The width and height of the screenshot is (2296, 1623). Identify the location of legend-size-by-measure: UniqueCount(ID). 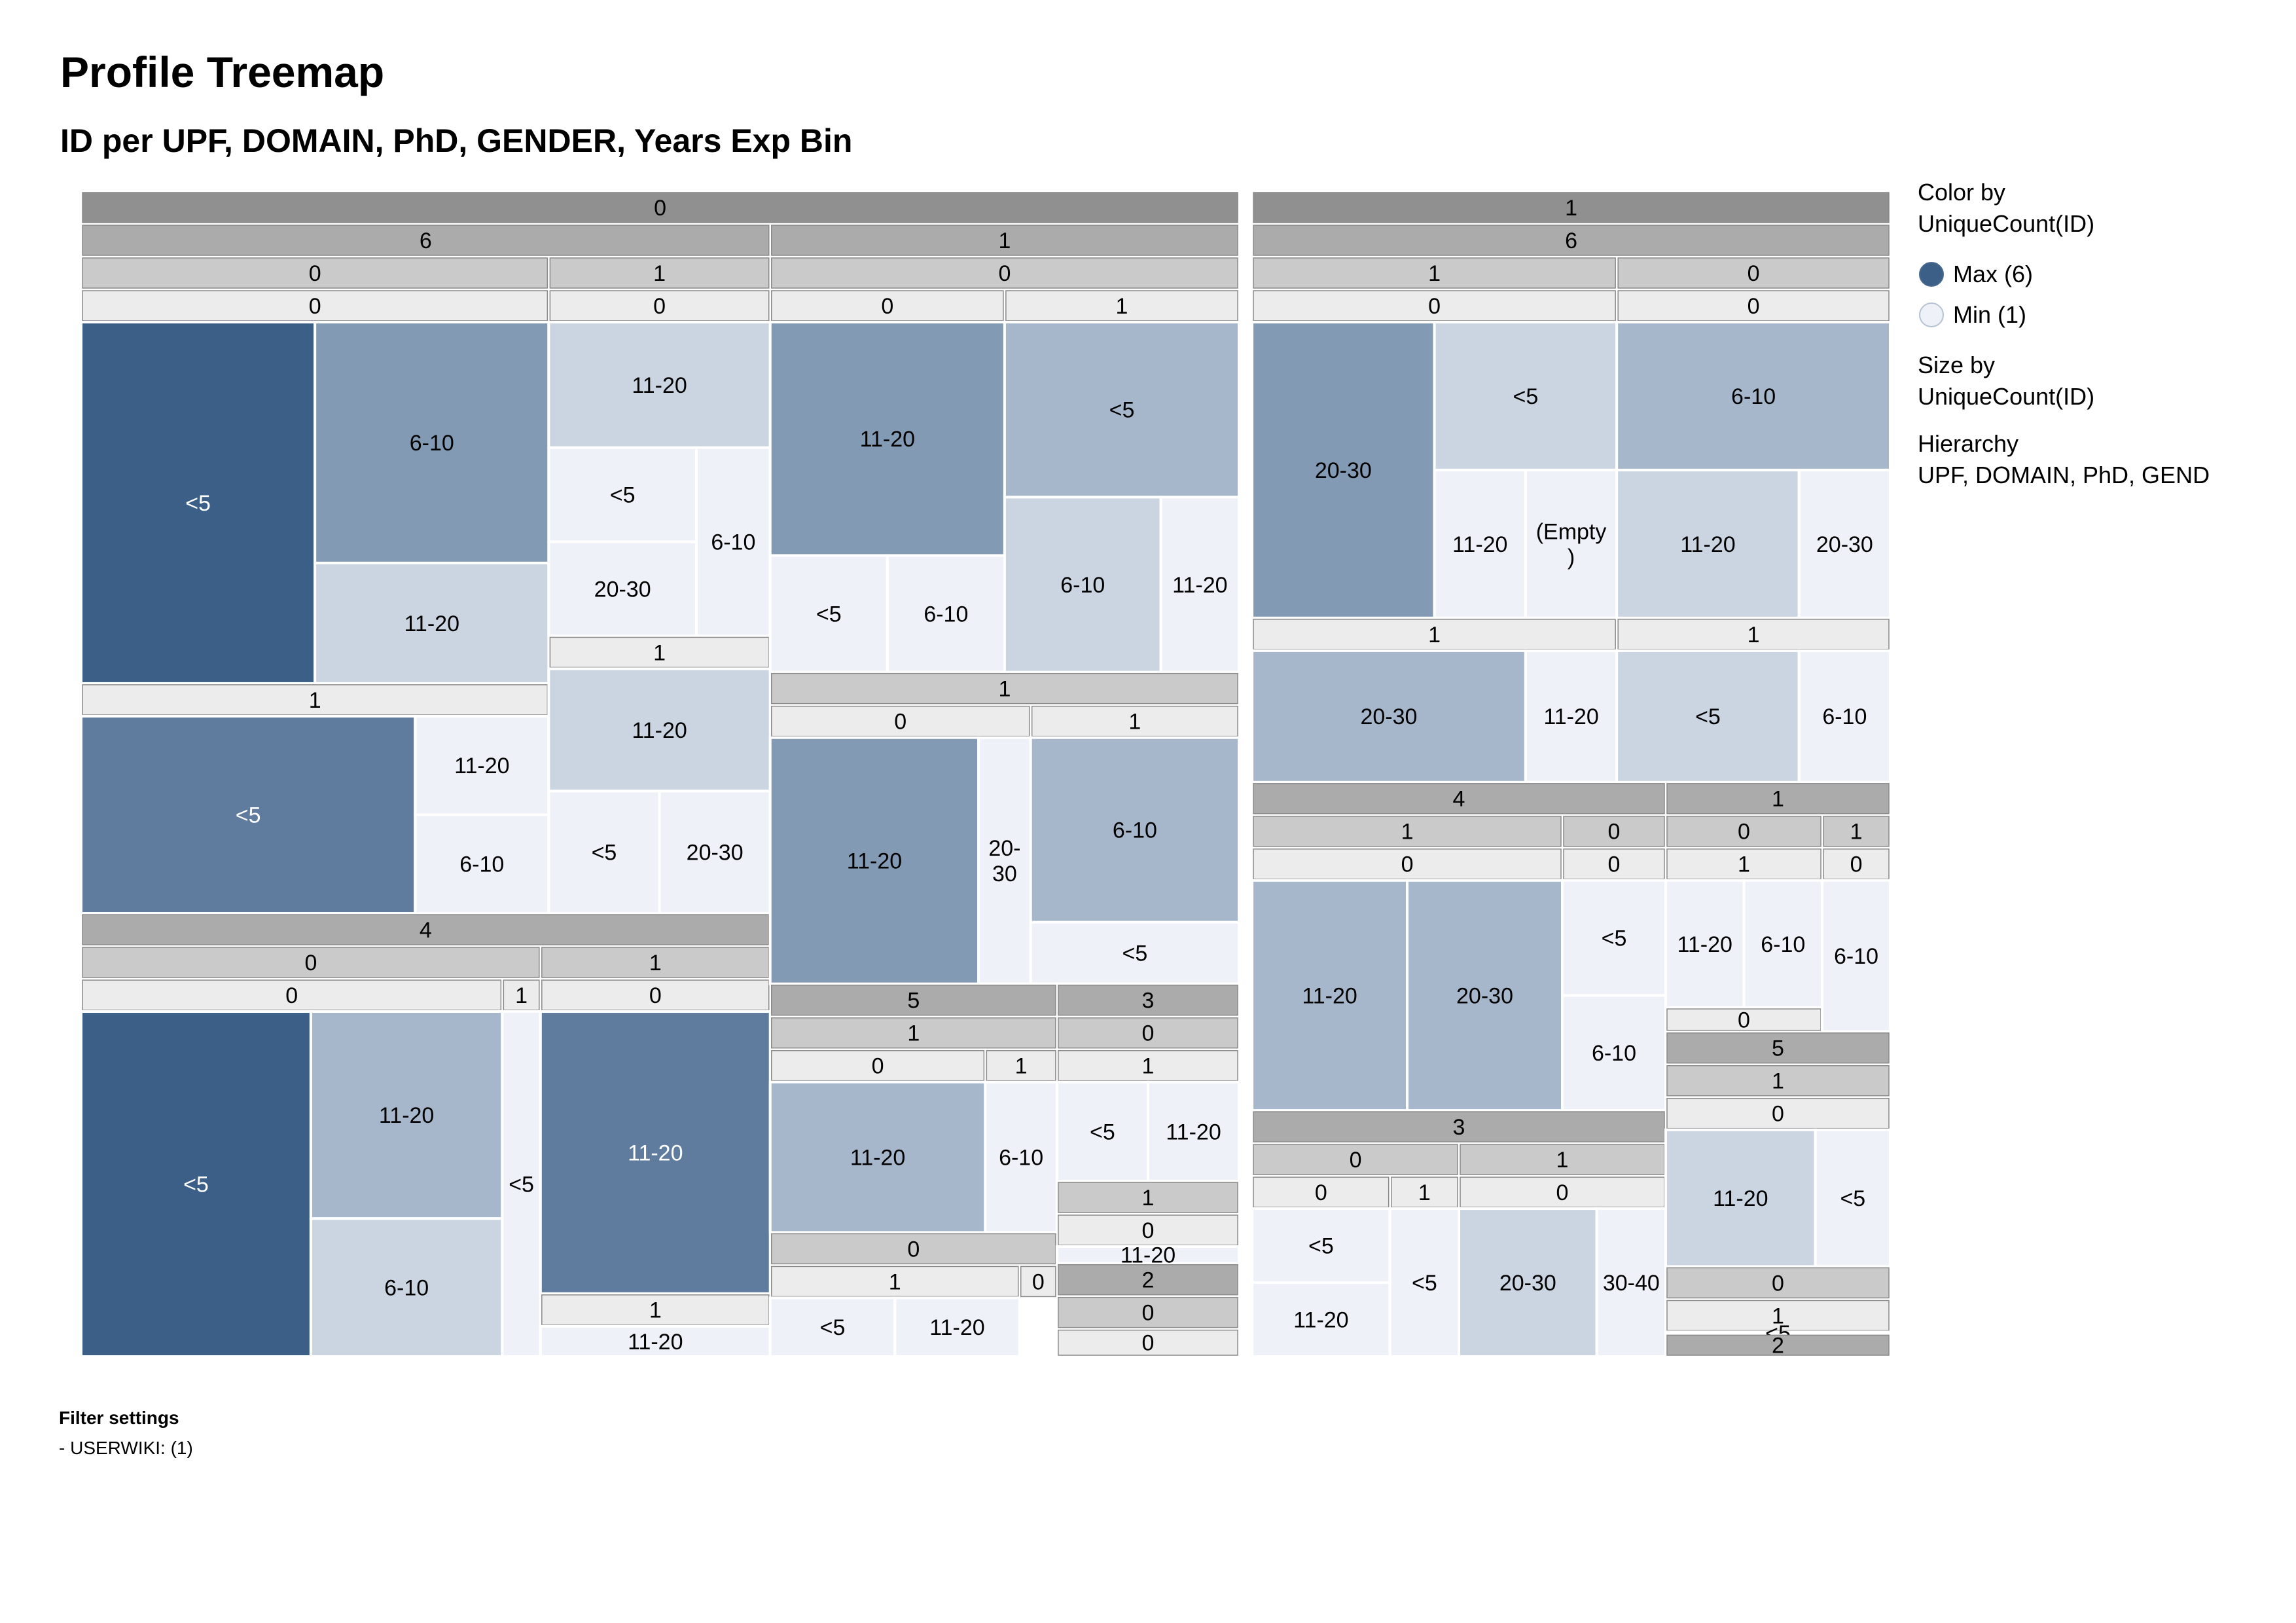
(2007, 396).